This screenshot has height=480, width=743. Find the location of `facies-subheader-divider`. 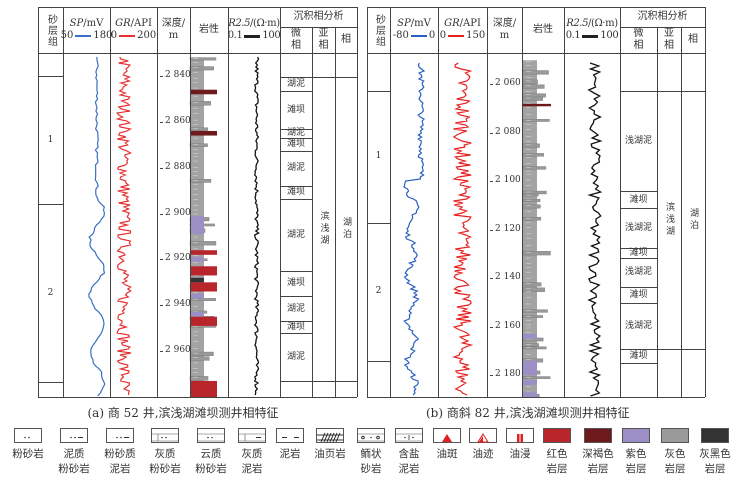

facies-subheader-divider is located at coordinates (318, 27).